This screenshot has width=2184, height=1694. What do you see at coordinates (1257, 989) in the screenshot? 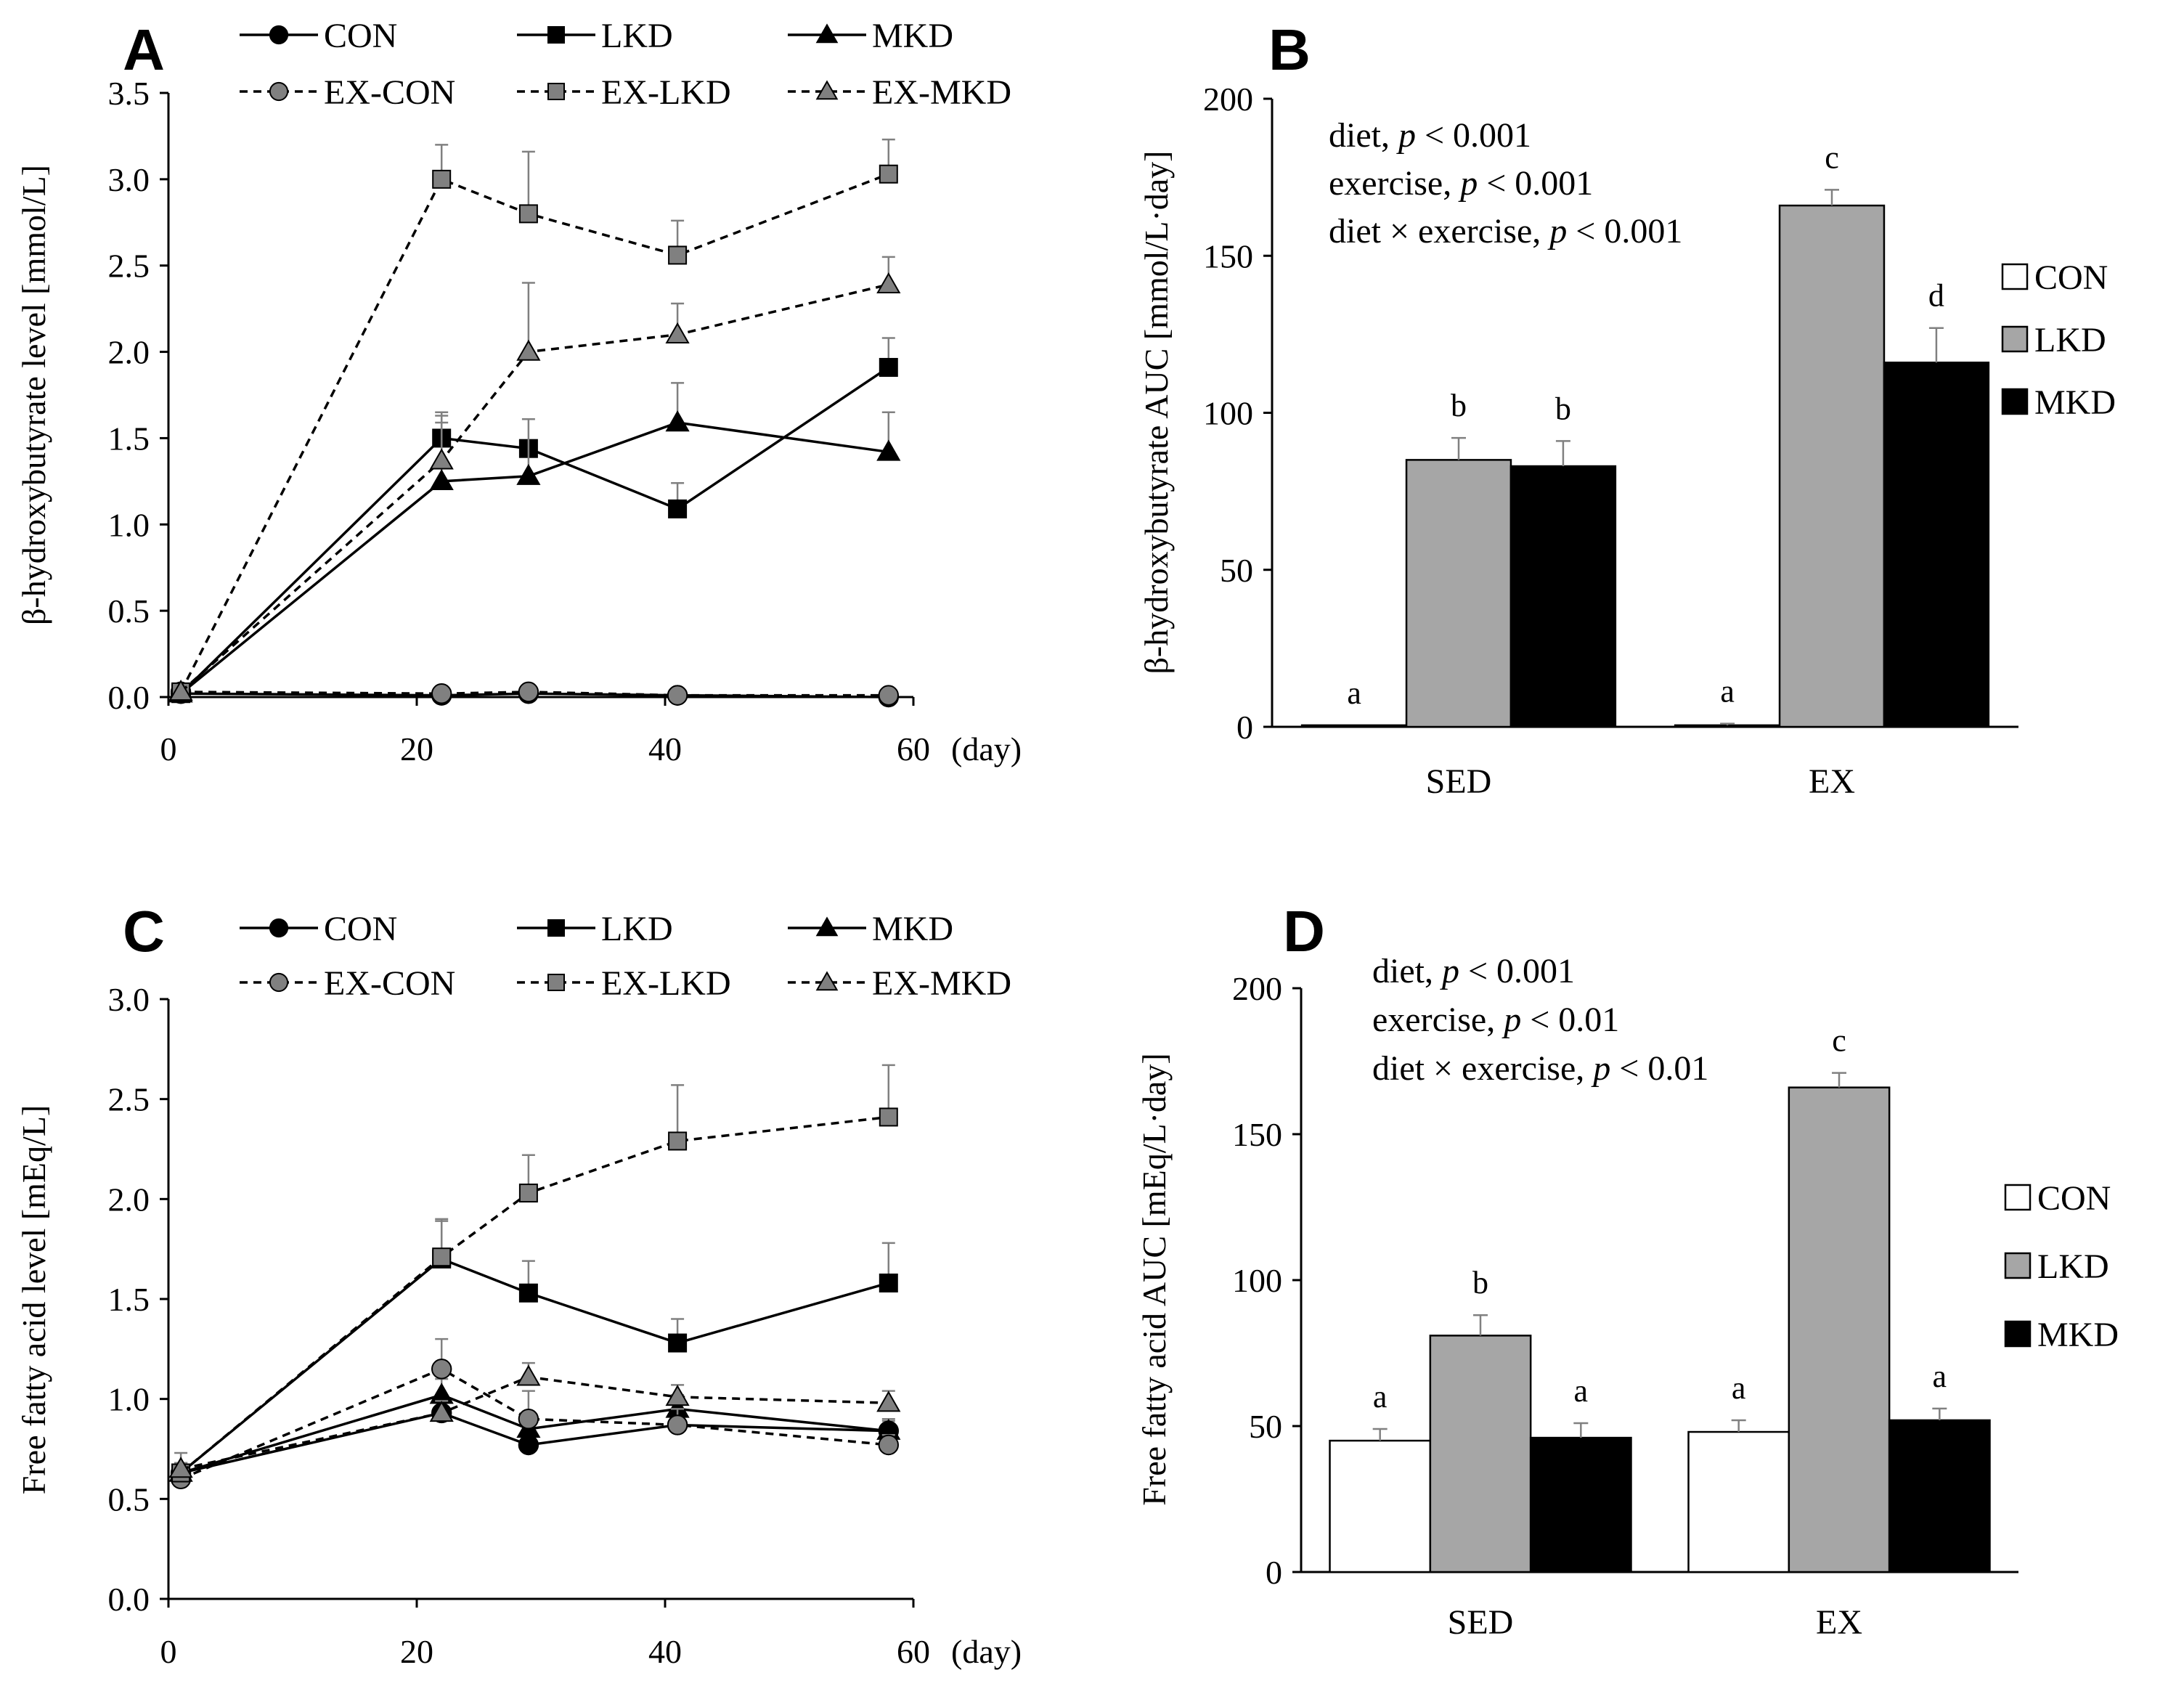
I see `panel-d-y-tick-label: 200` at bounding box center [1257, 989].